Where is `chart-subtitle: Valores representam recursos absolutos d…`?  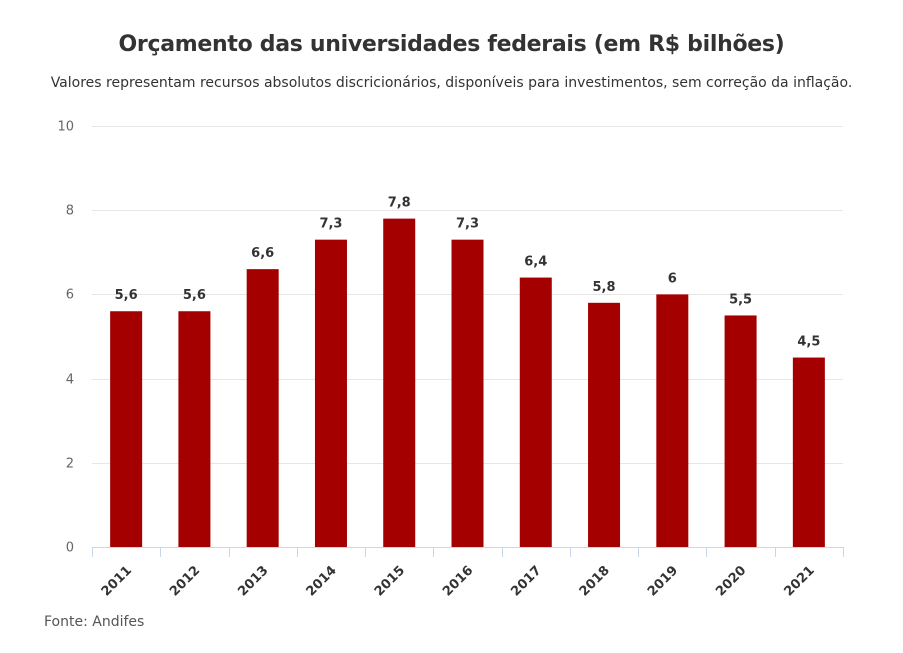
chart-subtitle: Valores representam recursos absolutos d… is located at coordinates (451, 83).